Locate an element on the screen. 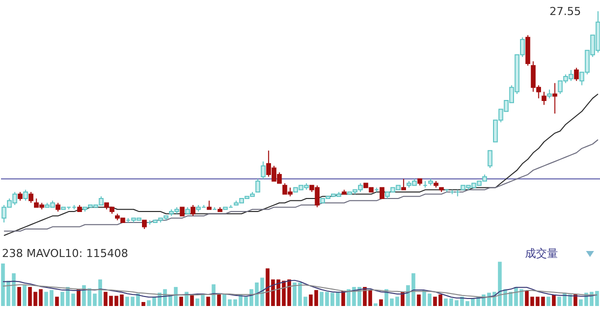 Image resolution: width=600 pixels, height=321 pixels. annotation: 27.55 is located at coordinates (565, 11).